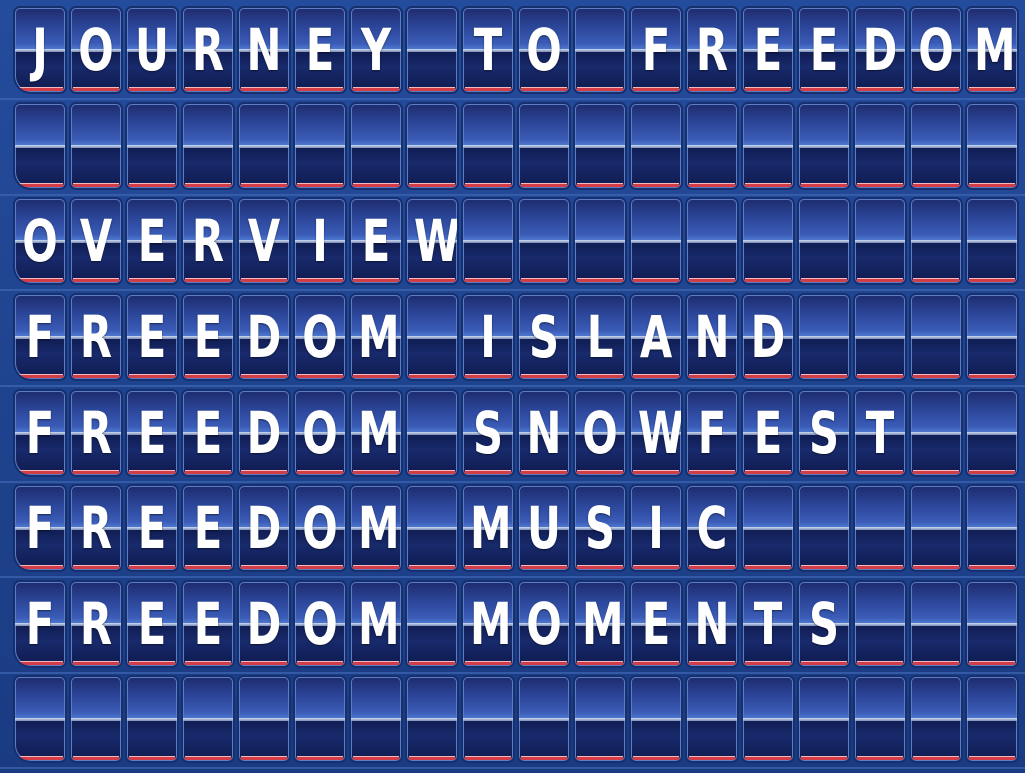  Describe the element at coordinates (512, 242) in the screenshot. I see `board-row-3: OVERVIEWOVERVIEW` at that location.